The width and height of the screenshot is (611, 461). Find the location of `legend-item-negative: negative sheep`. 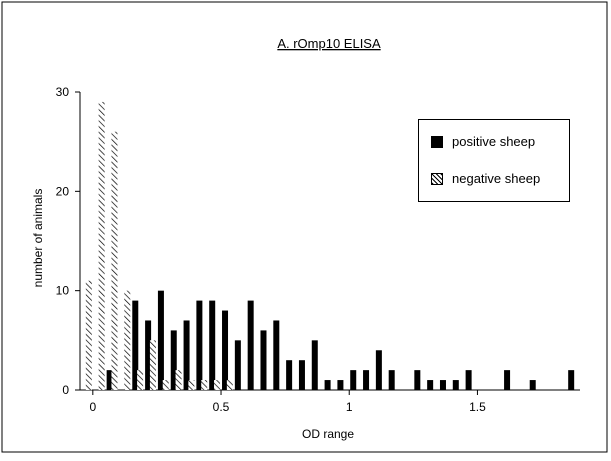

legend-item-negative: negative sheep is located at coordinates (485, 178).